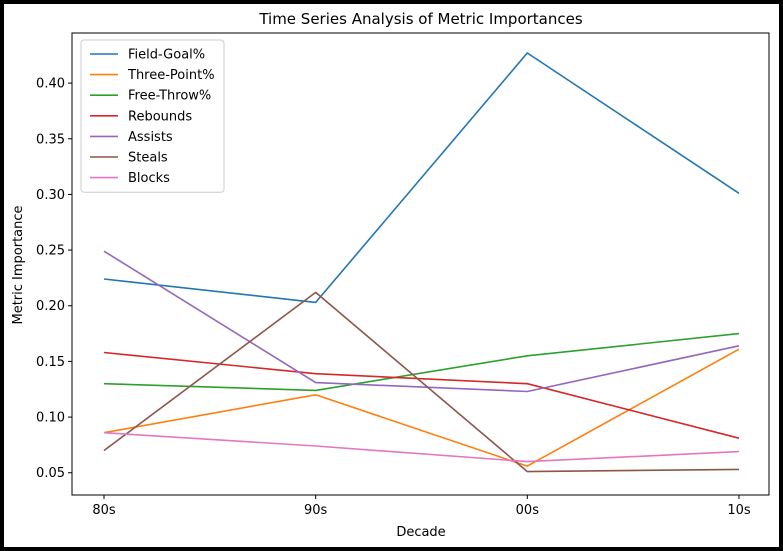  Describe the element at coordinates (148, 158) in the screenshot. I see `legend-label-steals: Steals` at that location.